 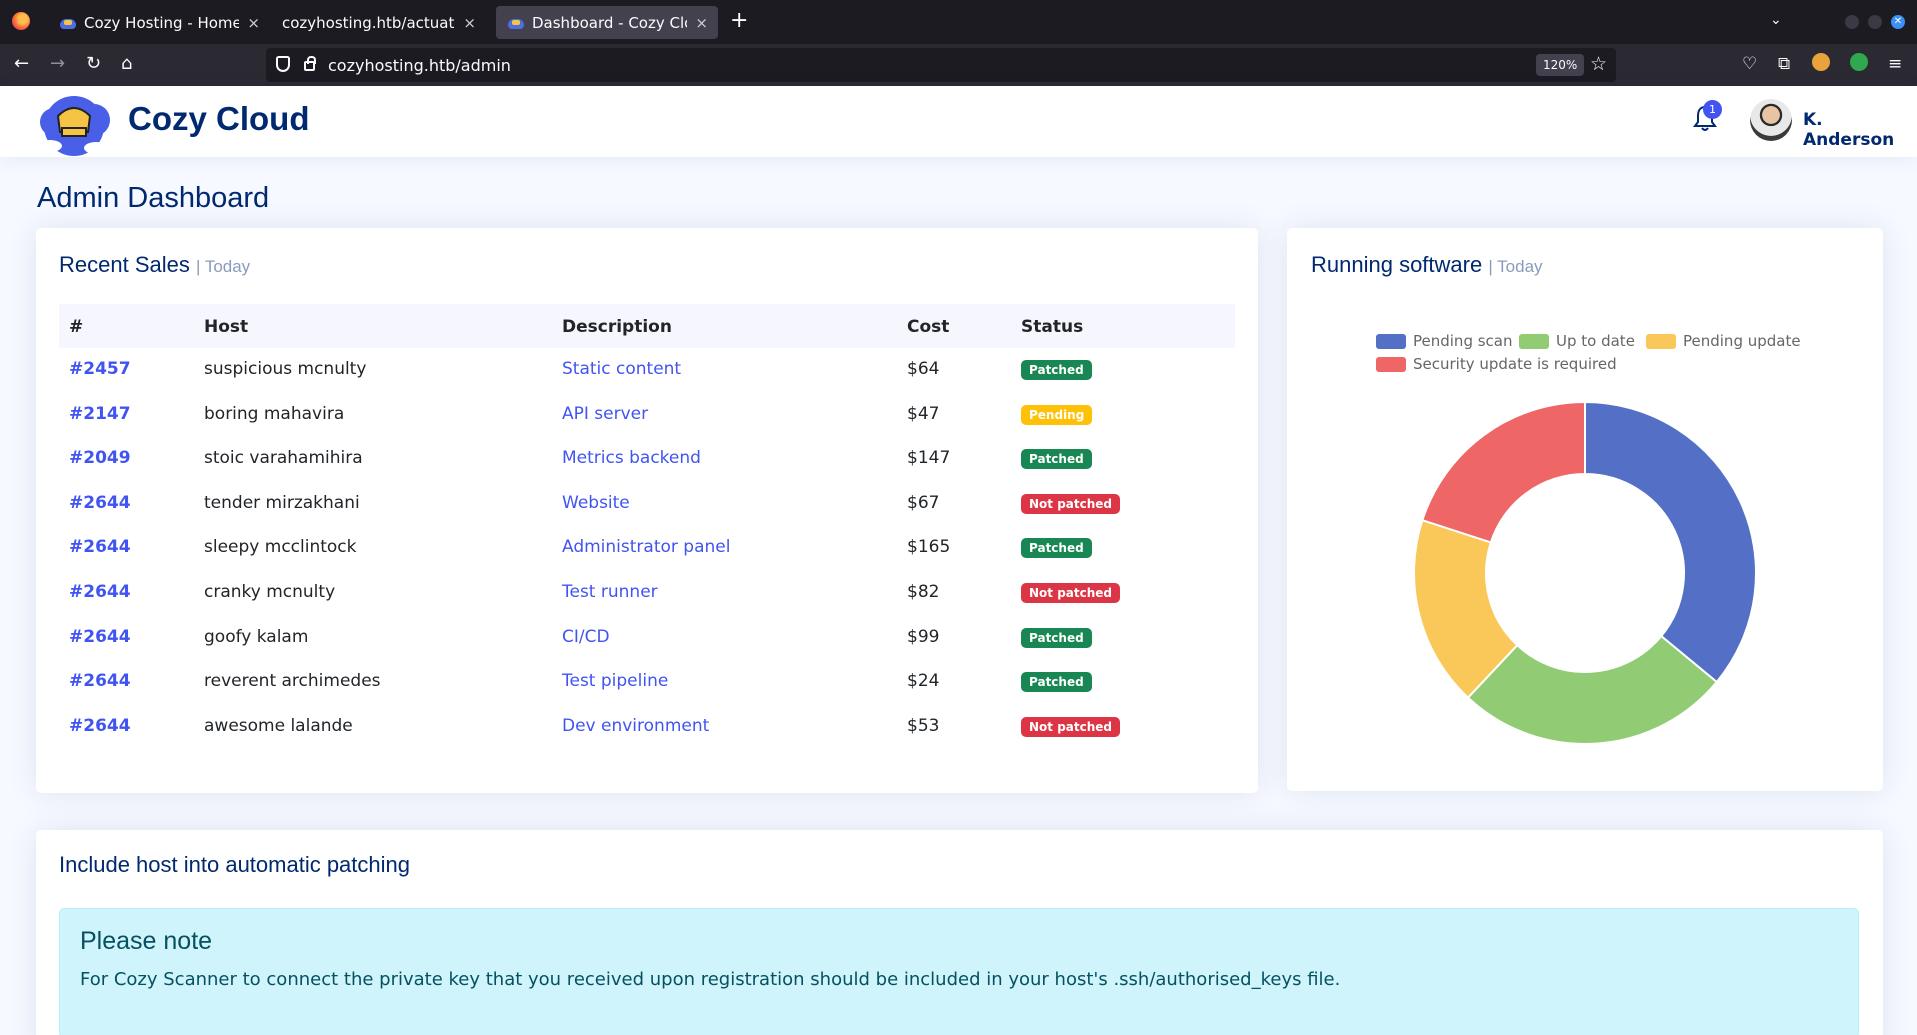 What do you see at coordinates (1577, 341) in the screenshot?
I see `legend-item: Up to date` at bounding box center [1577, 341].